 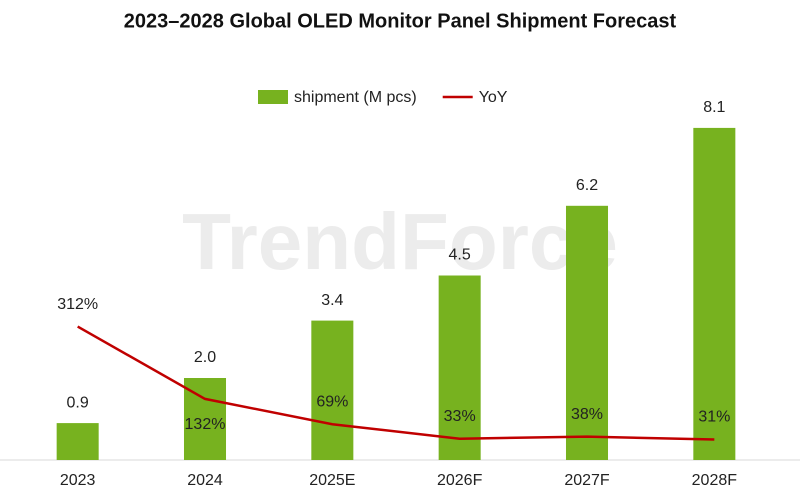 I want to click on data-label: 31%, so click(x=714, y=417).